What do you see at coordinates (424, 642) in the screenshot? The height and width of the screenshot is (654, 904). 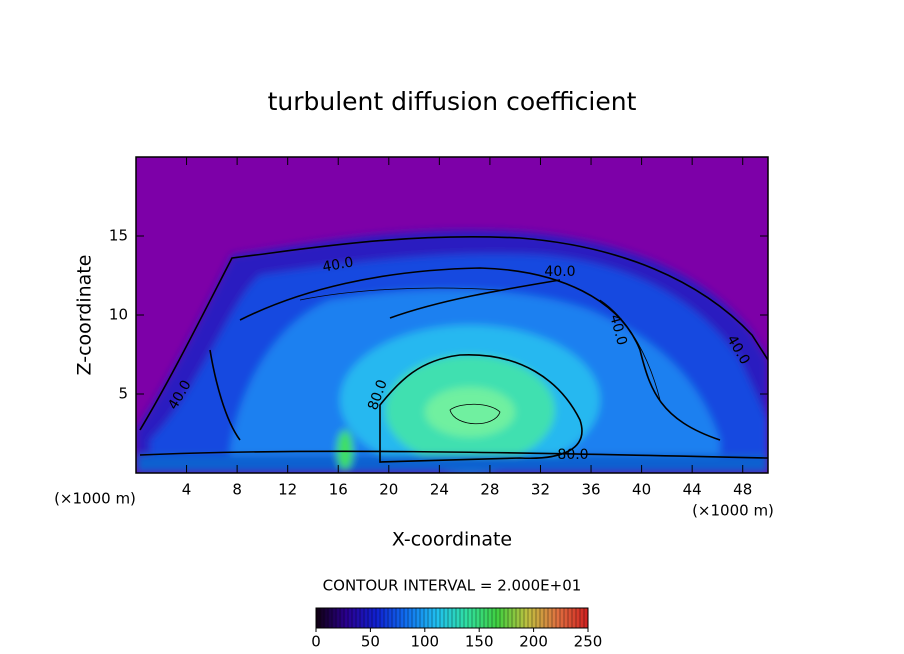 I see `colorbar-tick-label: 100` at bounding box center [424, 642].